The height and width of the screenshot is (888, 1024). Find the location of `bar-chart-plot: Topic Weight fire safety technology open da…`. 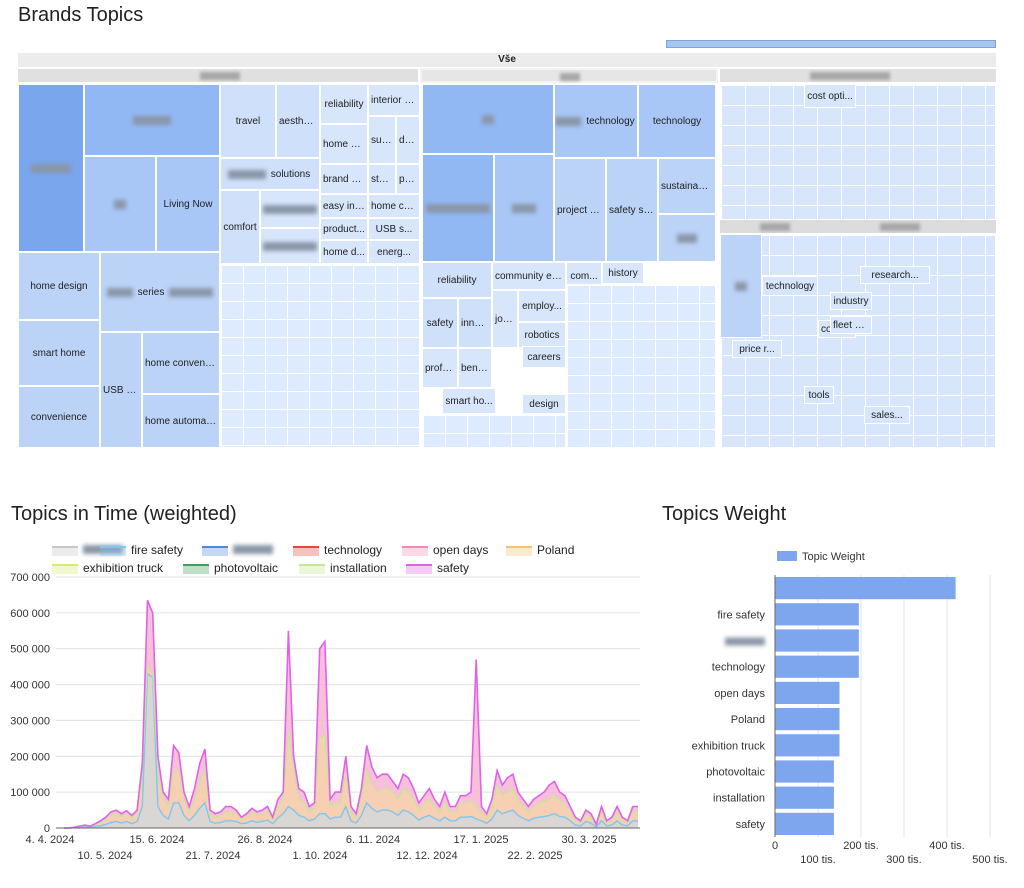

bar-chart-plot: Topic Weight fire safety technology open da… is located at coordinates (842, 709).